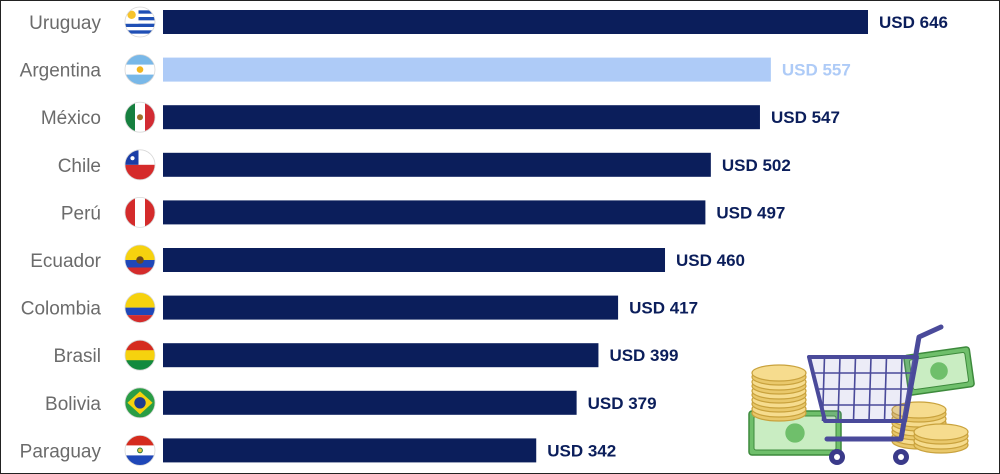 This screenshot has height=474, width=1000. I want to click on bar-row: Brasil USD 399, so click(365, 355).